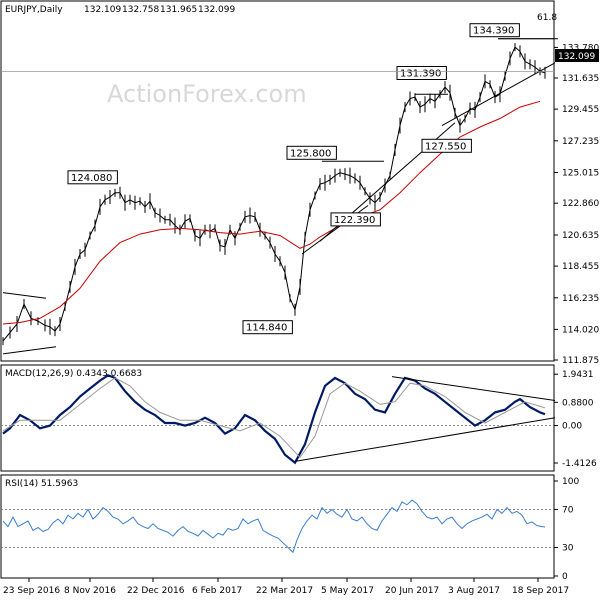 The image size is (600, 600). What do you see at coordinates (547, 18) in the screenshot?
I see `fib-label: 61.8` at bounding box center [547, 18].